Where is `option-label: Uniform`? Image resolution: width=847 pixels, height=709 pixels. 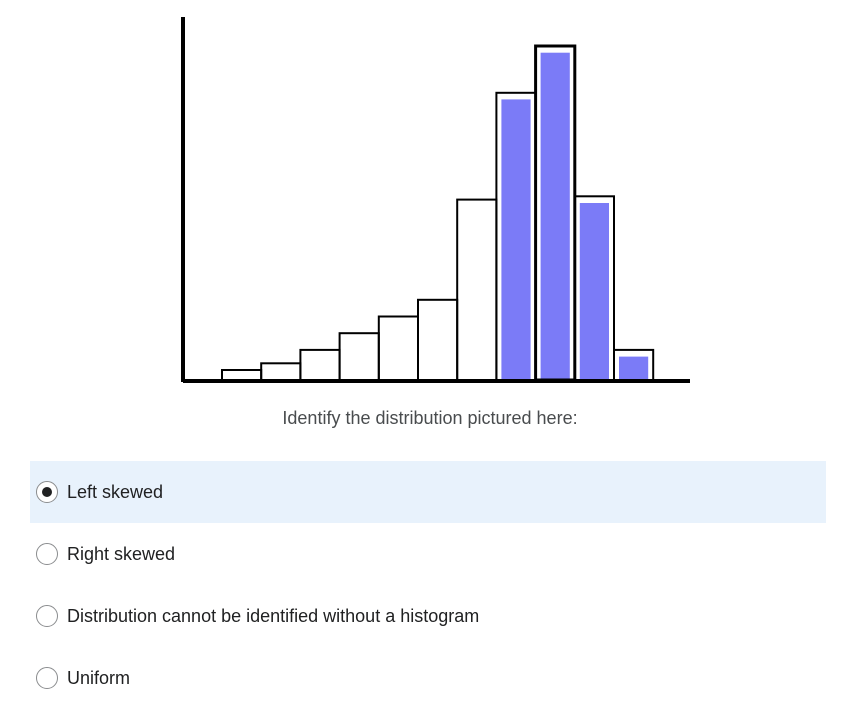
option-label: Uniform is located at coordinates (99, 677).